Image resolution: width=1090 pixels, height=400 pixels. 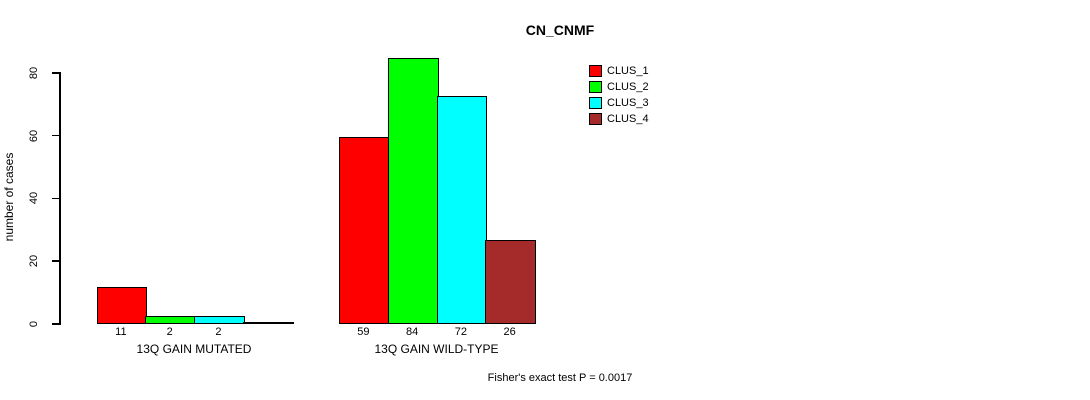 I want to click on legend-item-CLUS_3: CLUS_3, so click(x=619, y=102).